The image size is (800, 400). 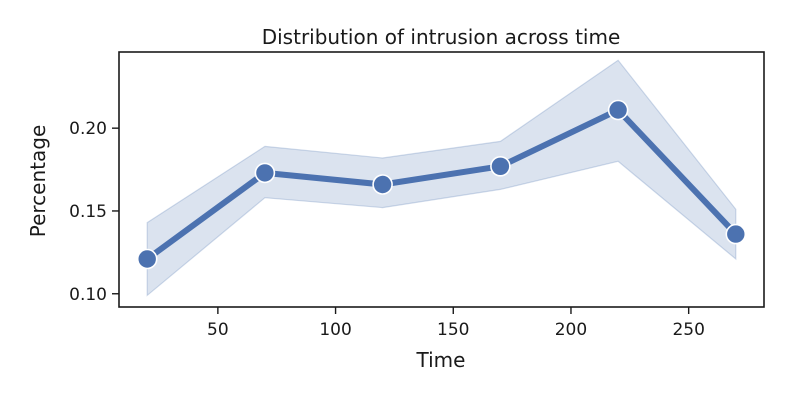 I want to click on y-axis-title: Percentage, so click(x=38, y=181).